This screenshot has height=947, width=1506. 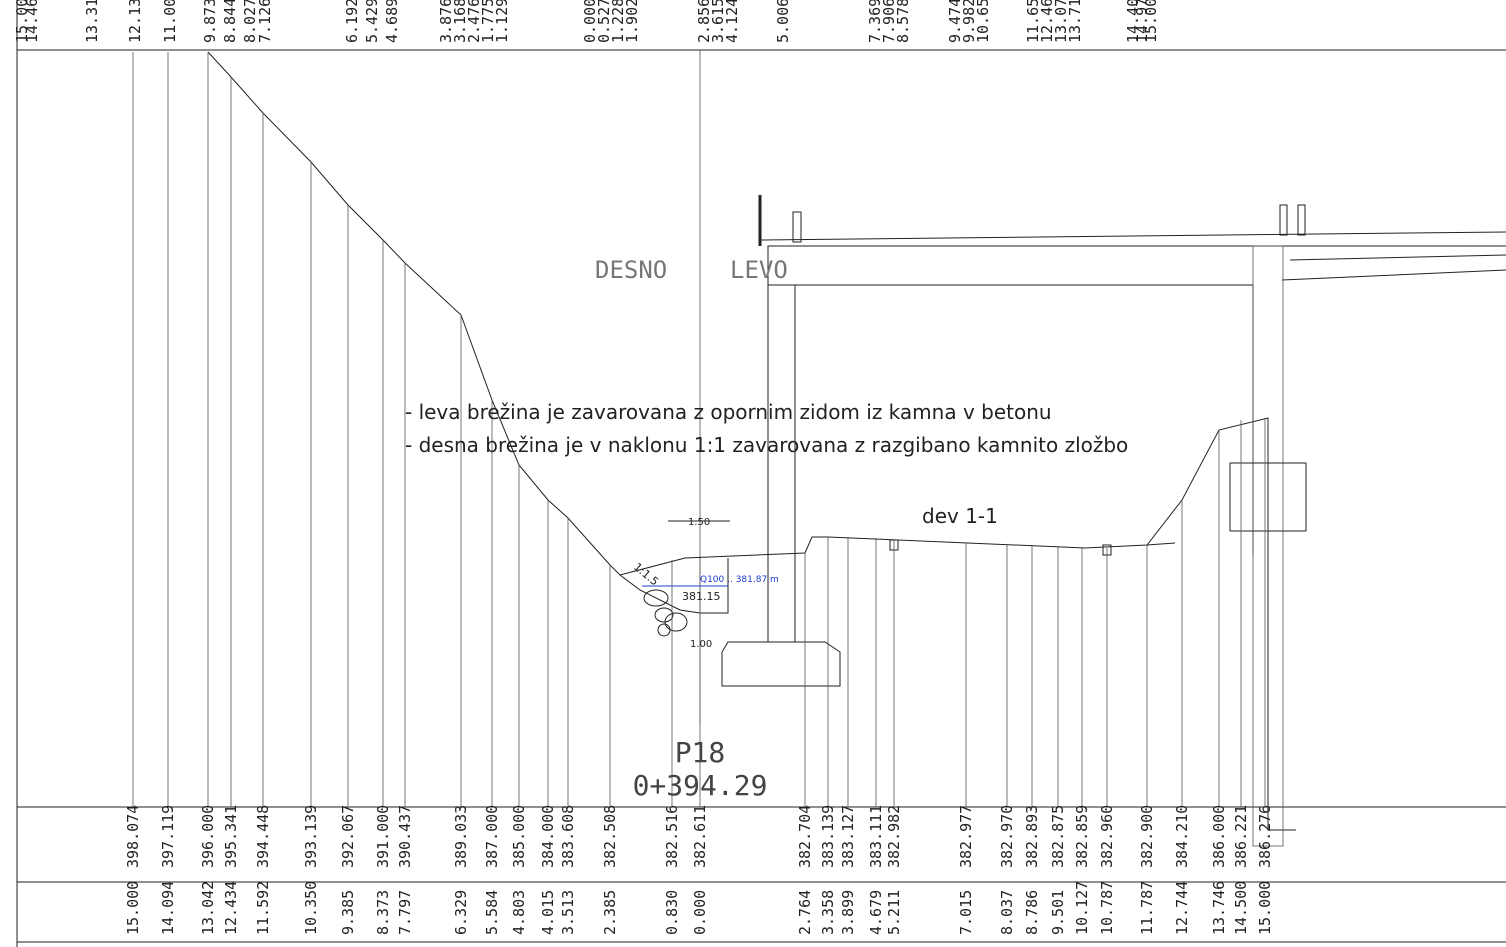 What do you see at coordinates (1033, 21) in the screenshot?
I see `top-distance-label: 11.656` at bounding box center [1033, 21].